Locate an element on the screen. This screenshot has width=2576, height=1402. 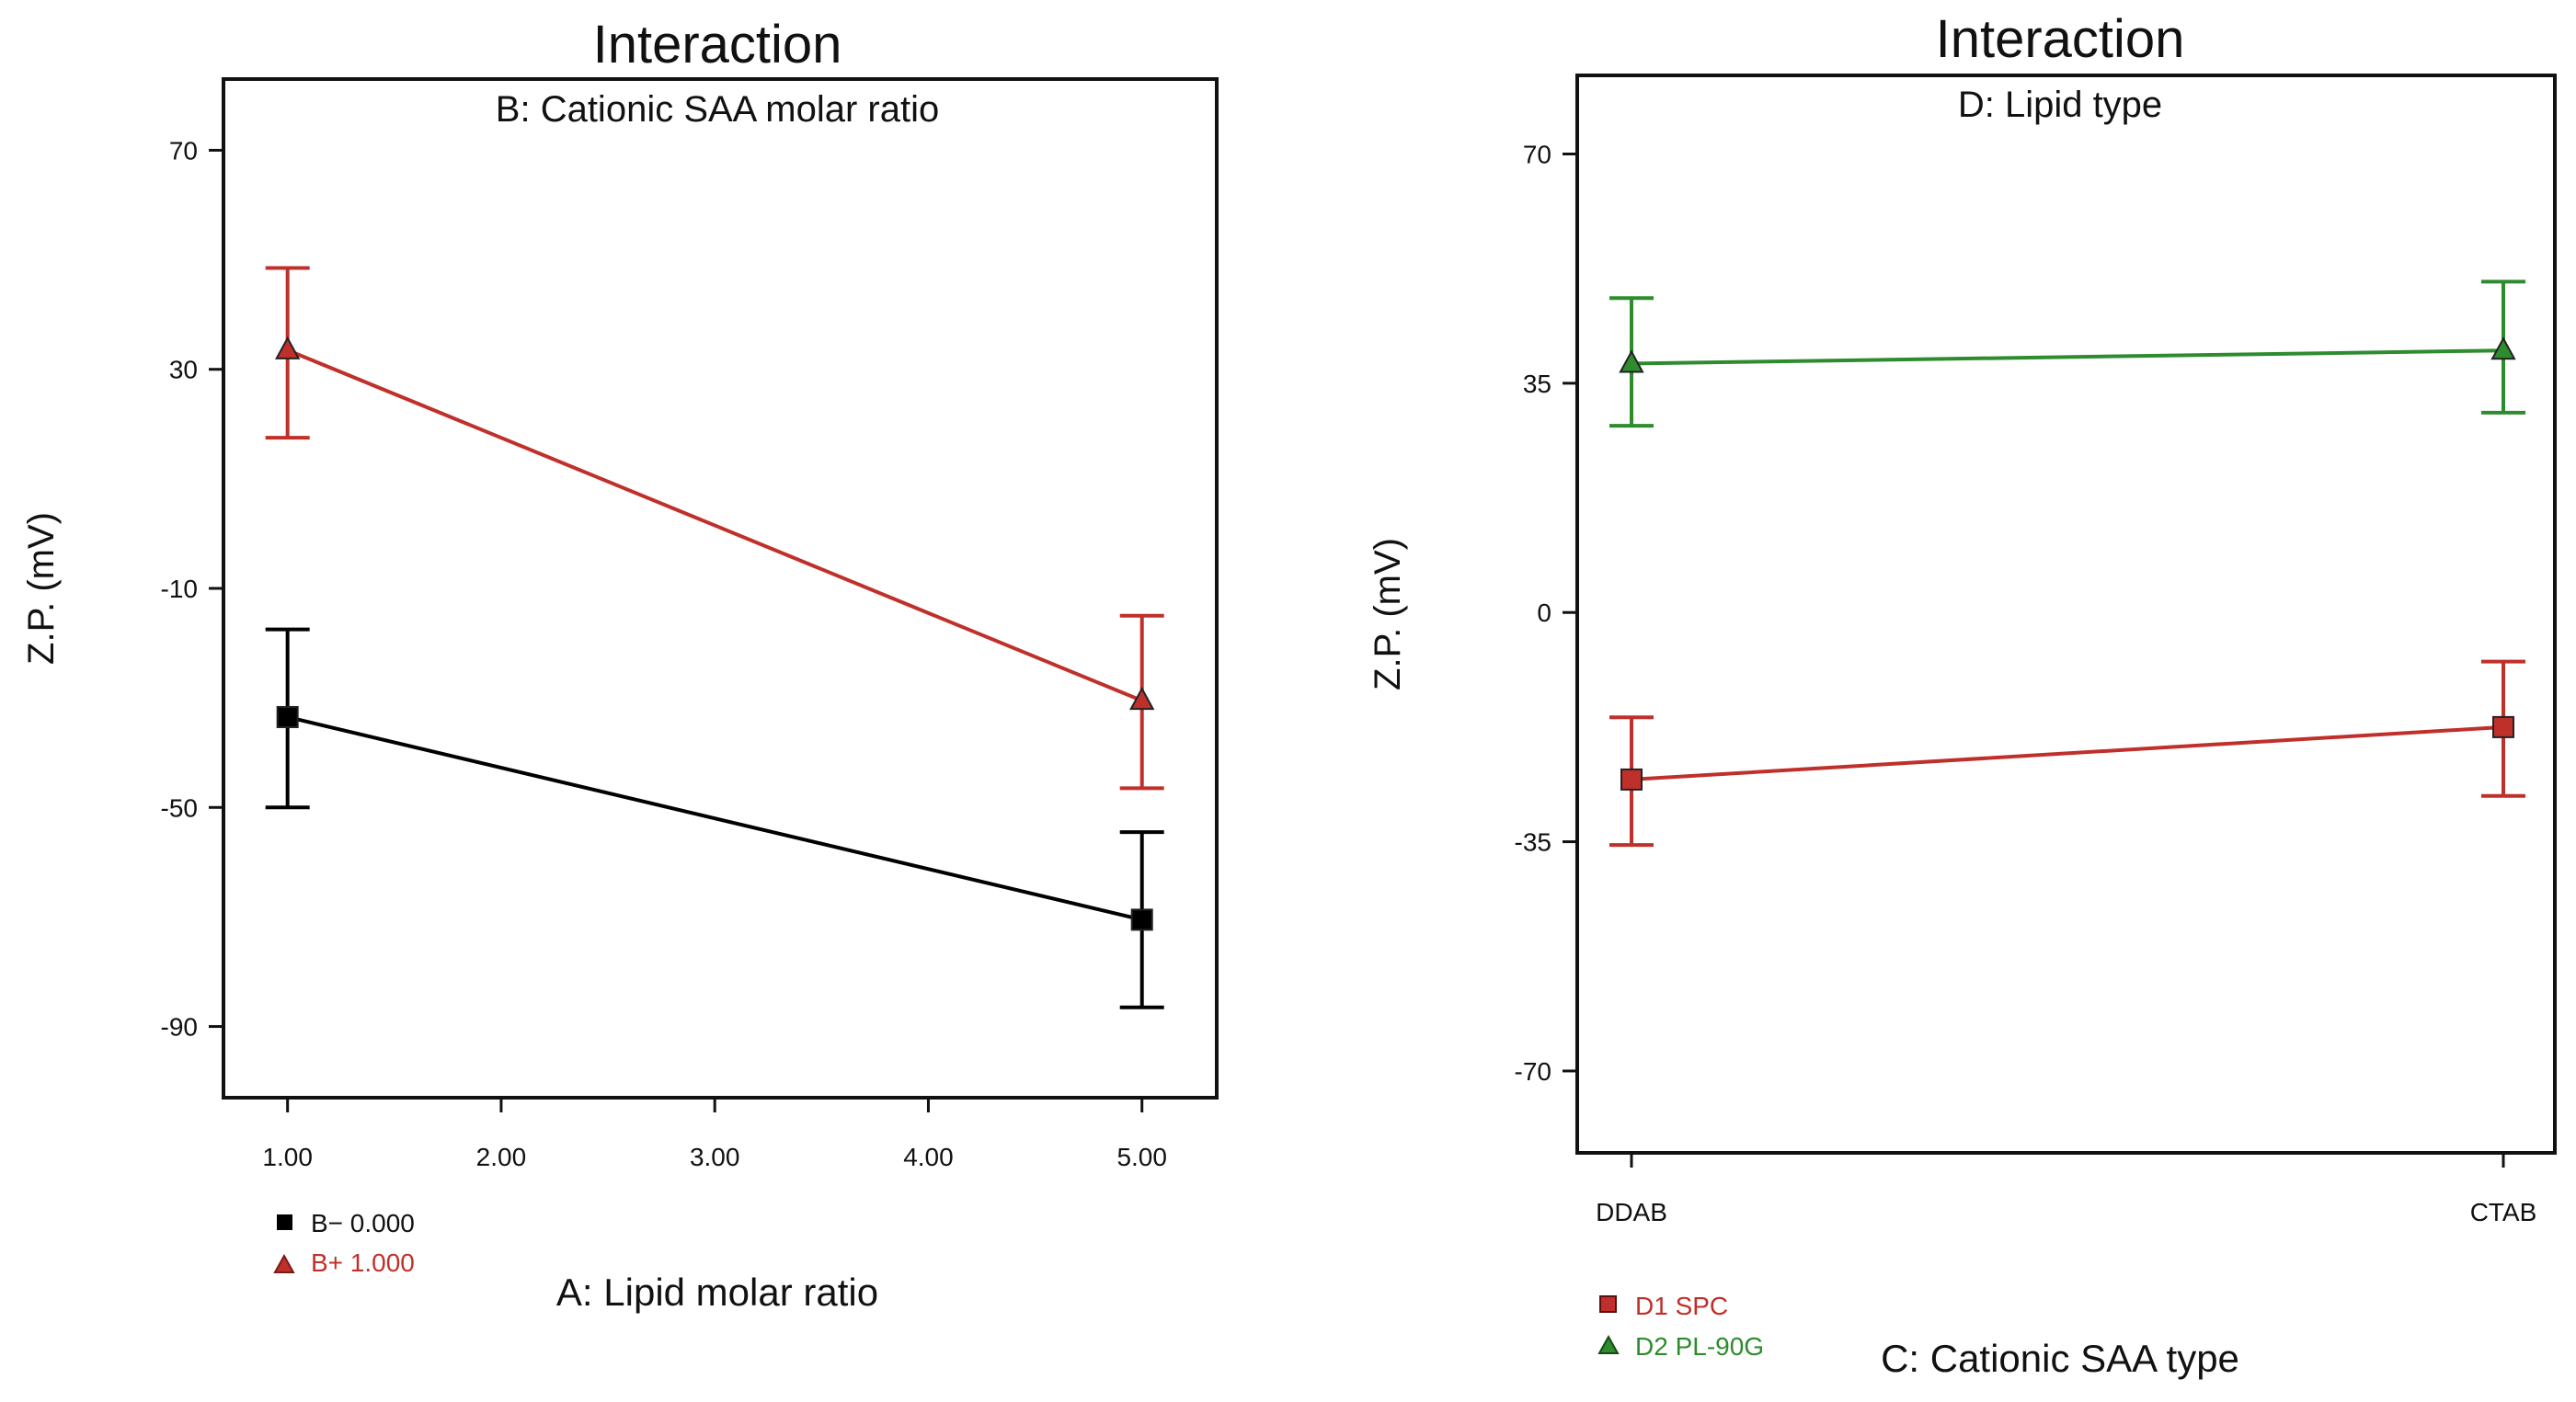
x-tick-label: 2.00 is located at coordinates (502, 1157).